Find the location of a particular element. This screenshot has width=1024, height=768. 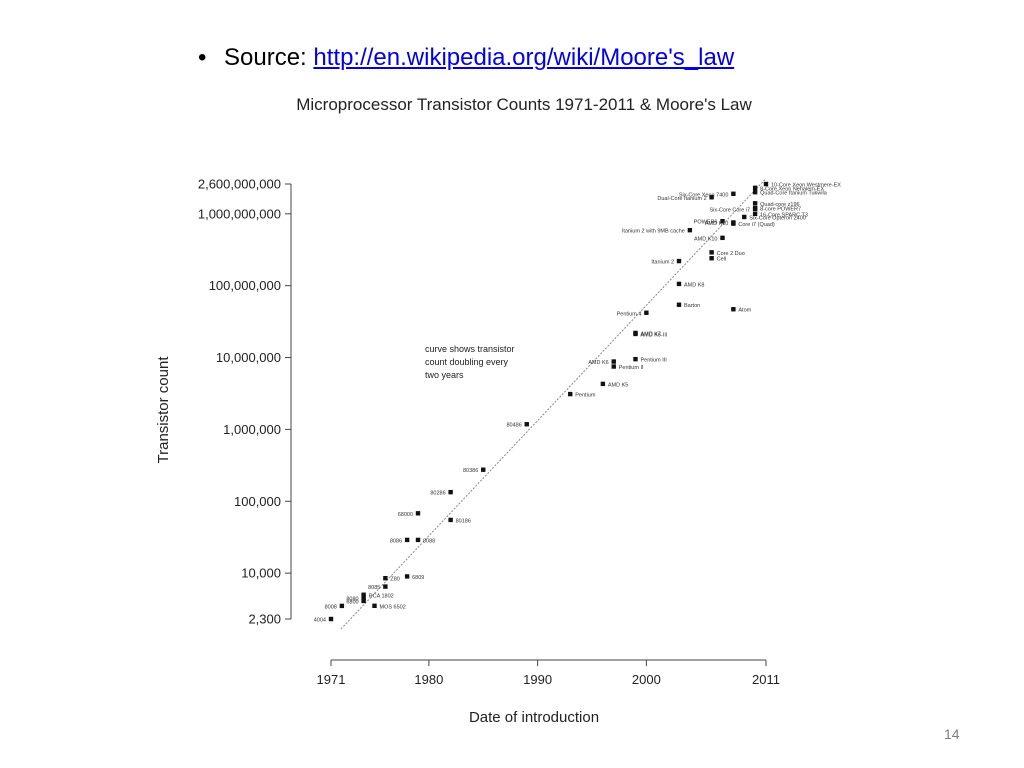

data-point-label: 8-Core Xeon Nehalem-EX is located at coordinates (792, 189).